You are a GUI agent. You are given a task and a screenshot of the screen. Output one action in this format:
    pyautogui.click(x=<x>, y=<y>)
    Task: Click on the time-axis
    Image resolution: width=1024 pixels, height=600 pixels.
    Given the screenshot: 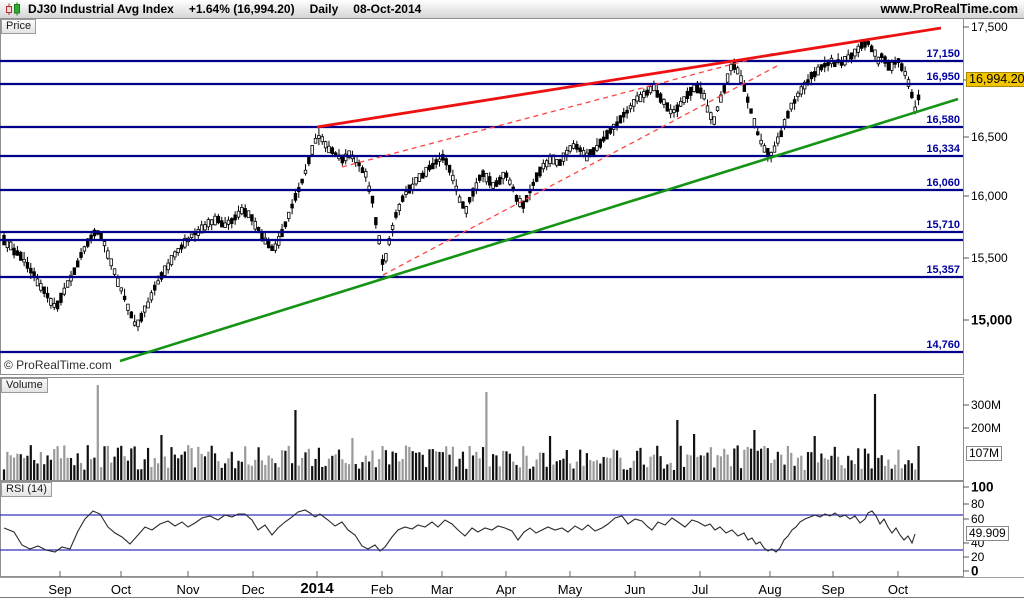 What is the action you would take?
    pyautogui.click(x=512, y=587)
    